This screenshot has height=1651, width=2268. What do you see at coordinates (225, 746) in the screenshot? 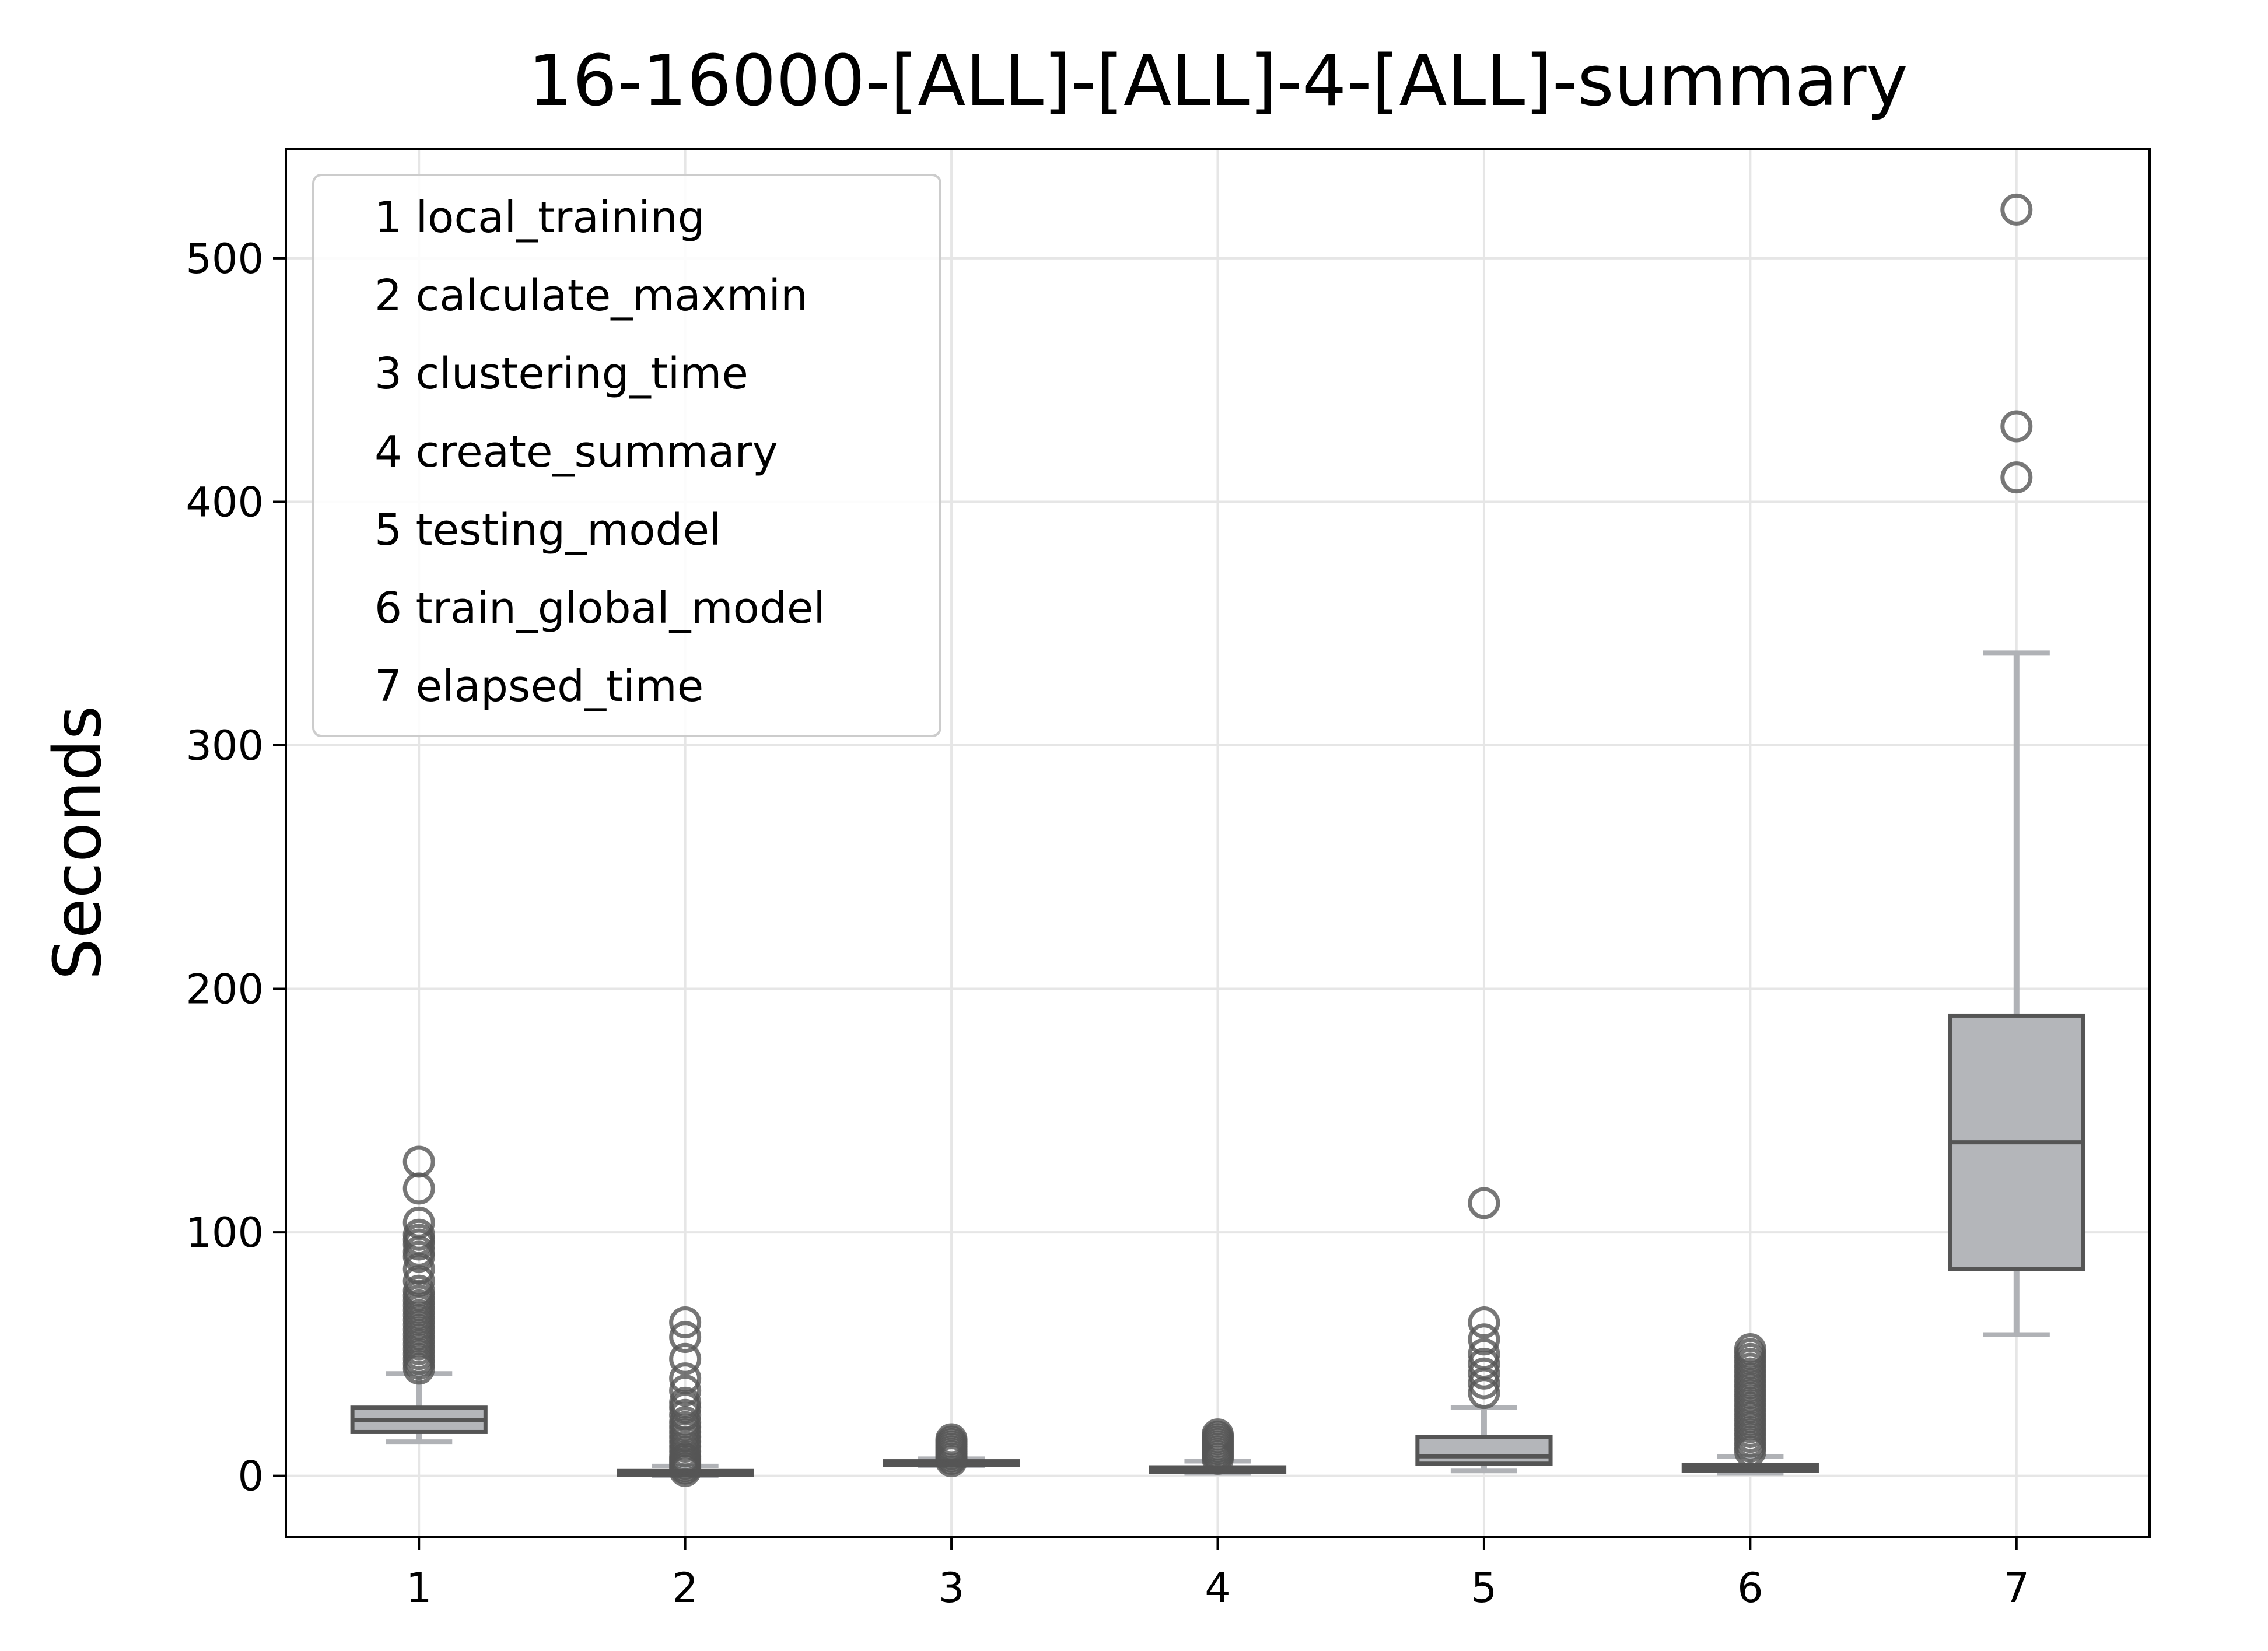
I see `y-tick-label: 300` at bounding box center [225, 746].